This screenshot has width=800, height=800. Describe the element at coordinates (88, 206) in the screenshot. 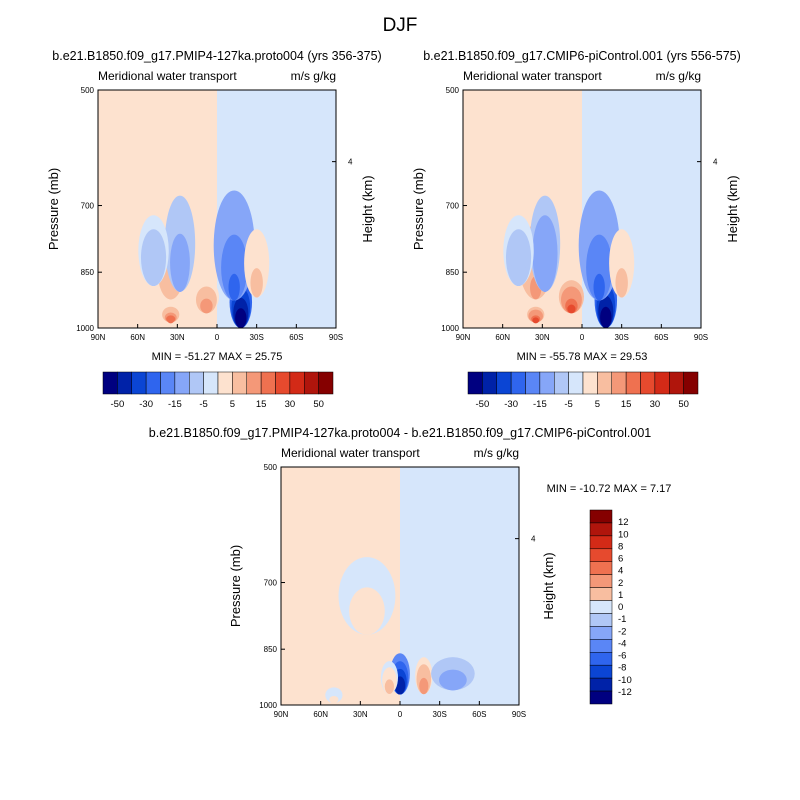

I see `panel-1-y-tick-label: 700` at that location.